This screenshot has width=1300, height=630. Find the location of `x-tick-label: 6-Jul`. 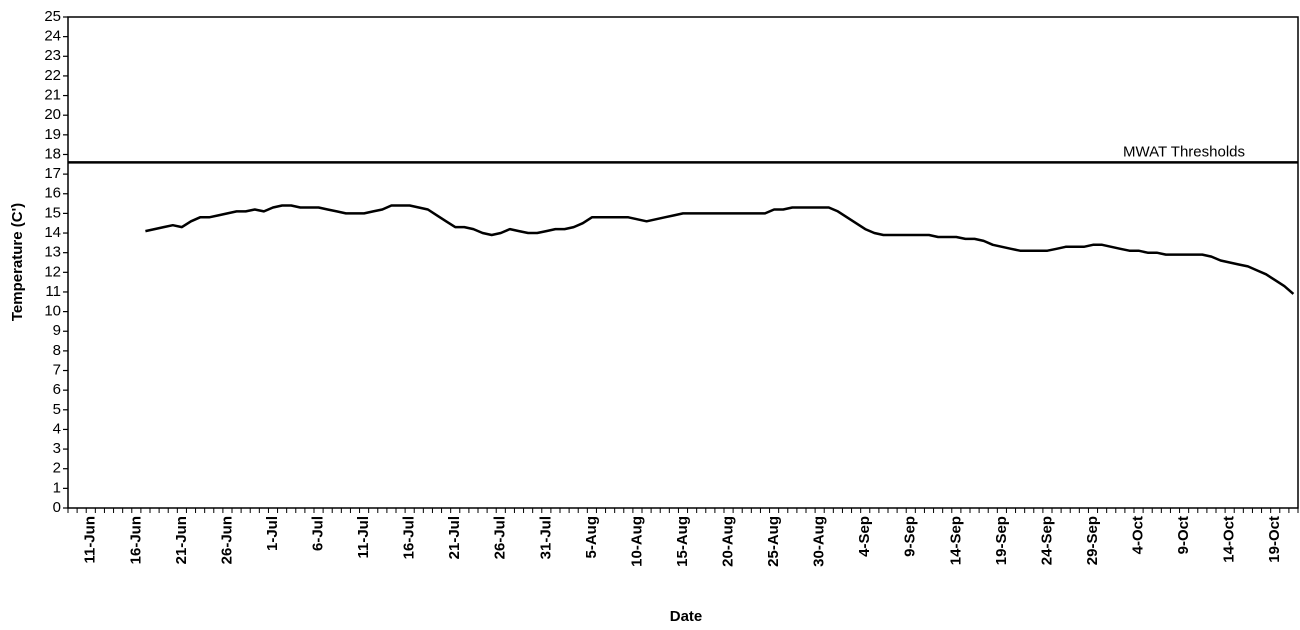

x-tick-label: 6-Jul is located at coordinates (318, 533).